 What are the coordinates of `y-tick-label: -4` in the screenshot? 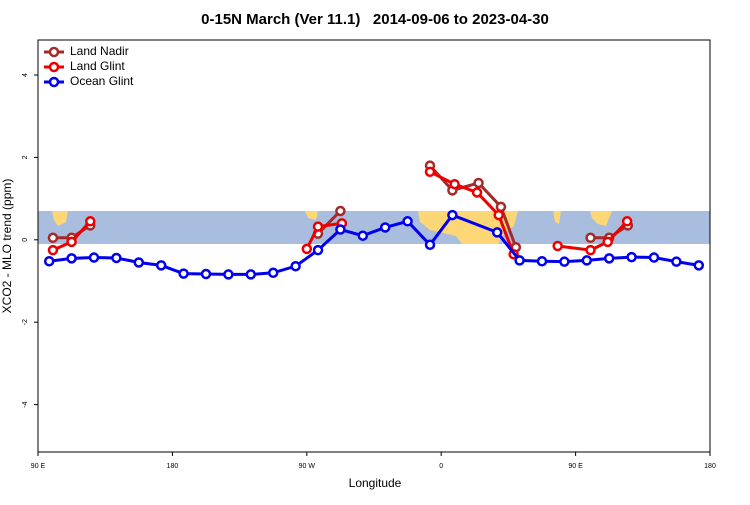 It's located at (25, 404).